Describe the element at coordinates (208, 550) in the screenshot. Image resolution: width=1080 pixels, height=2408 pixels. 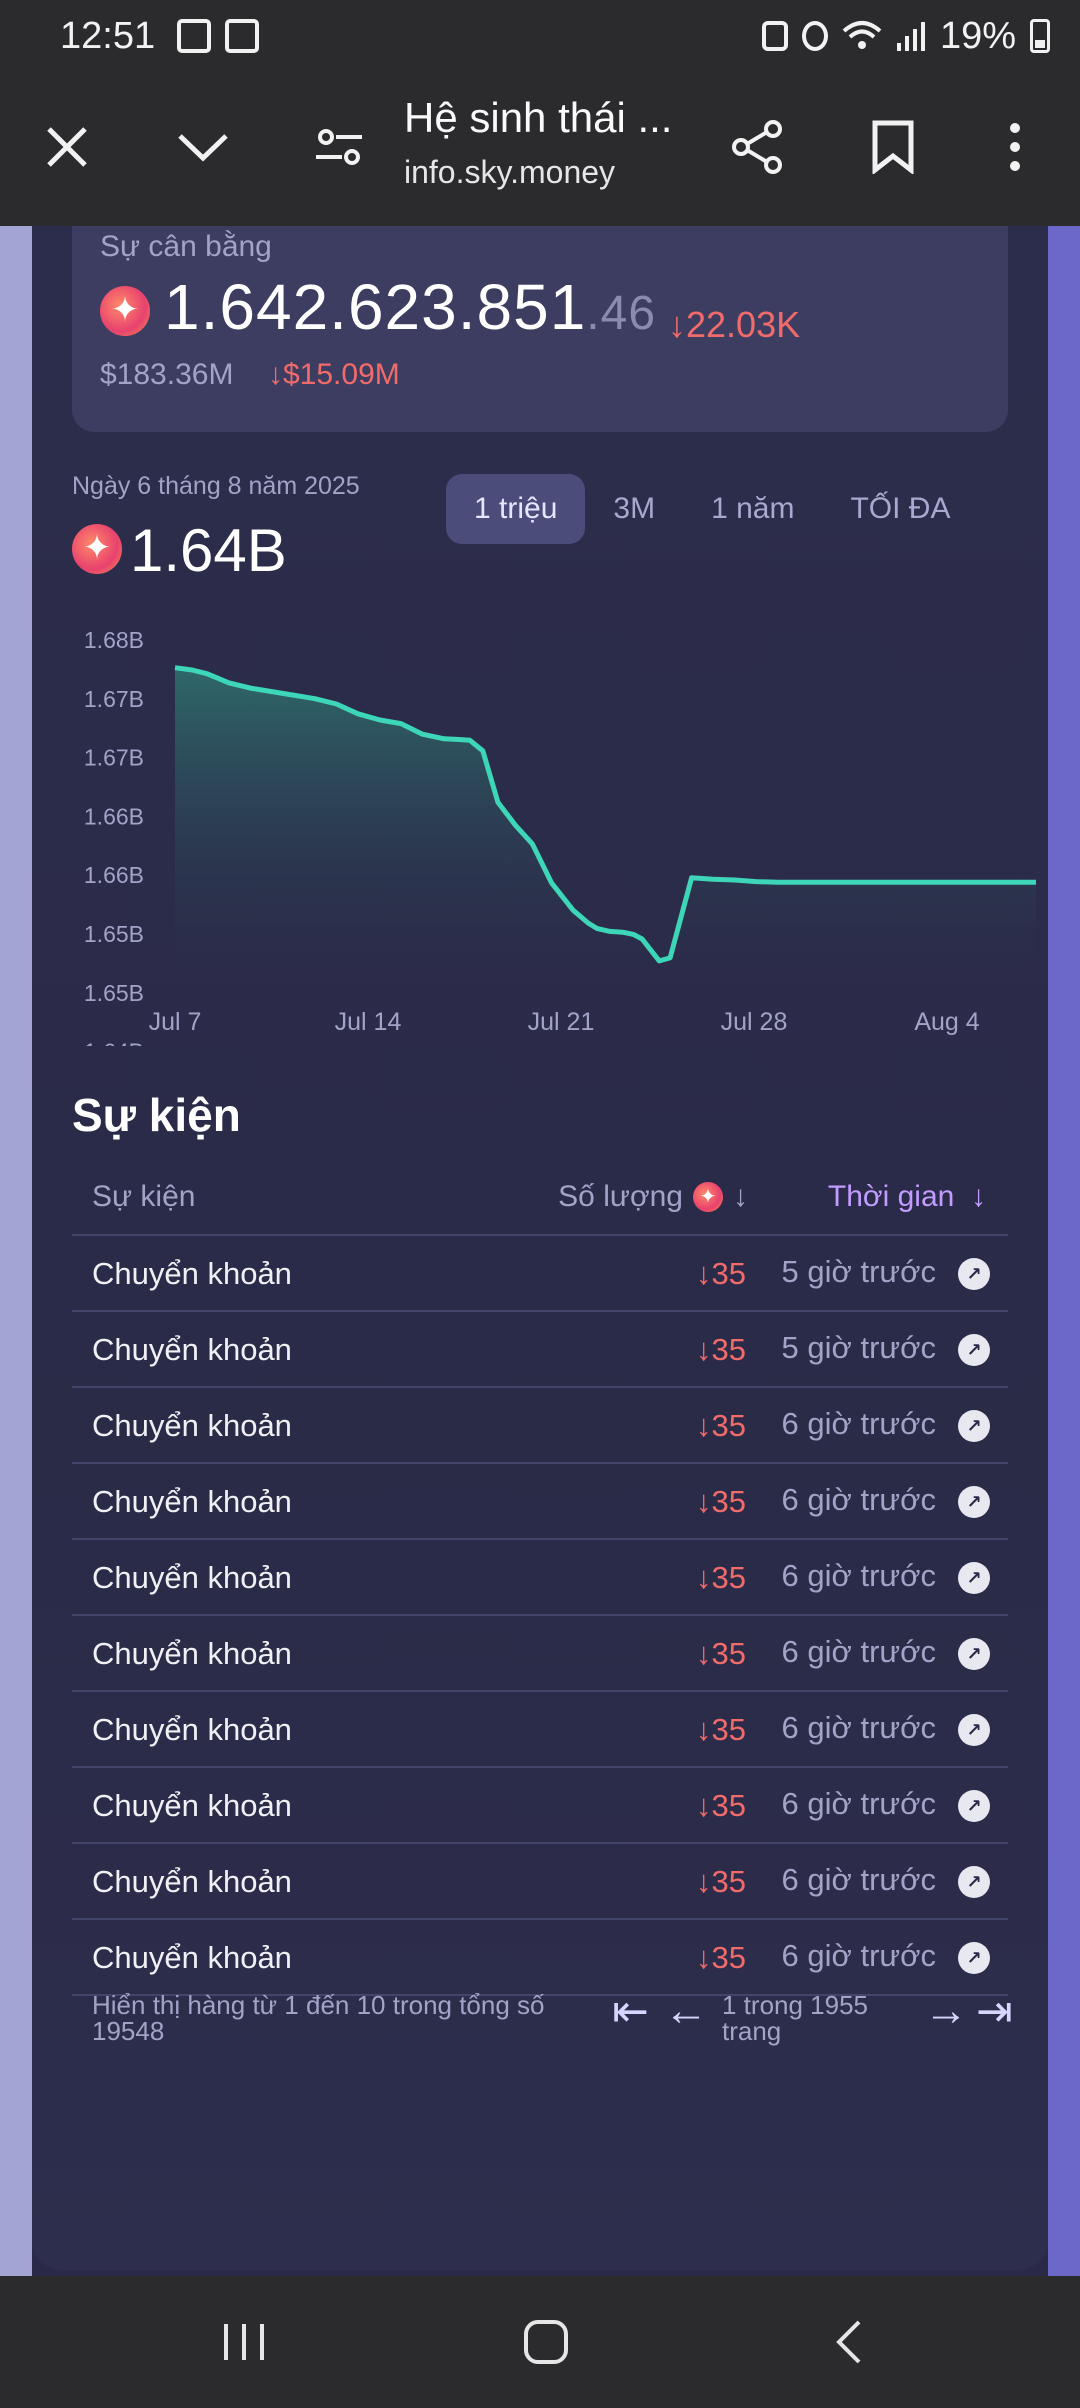
I see `chart-value: 1.64B` at that location.